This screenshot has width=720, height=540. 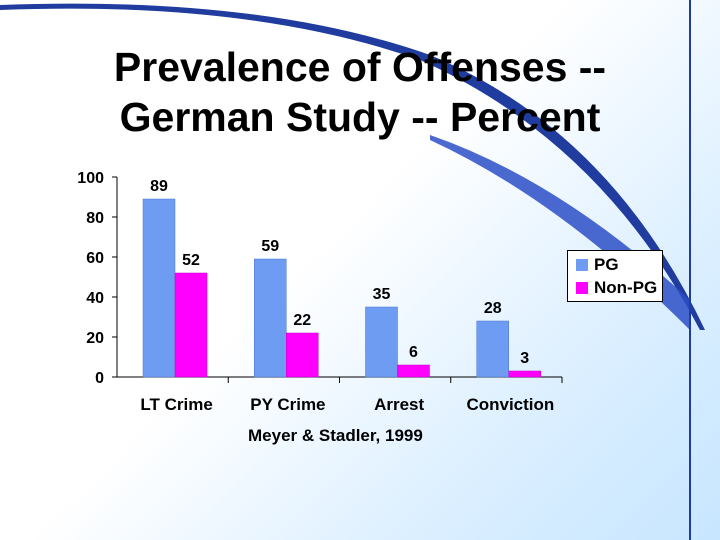 I want to click on data-label-pg: 89, so click(x=159, y=186).